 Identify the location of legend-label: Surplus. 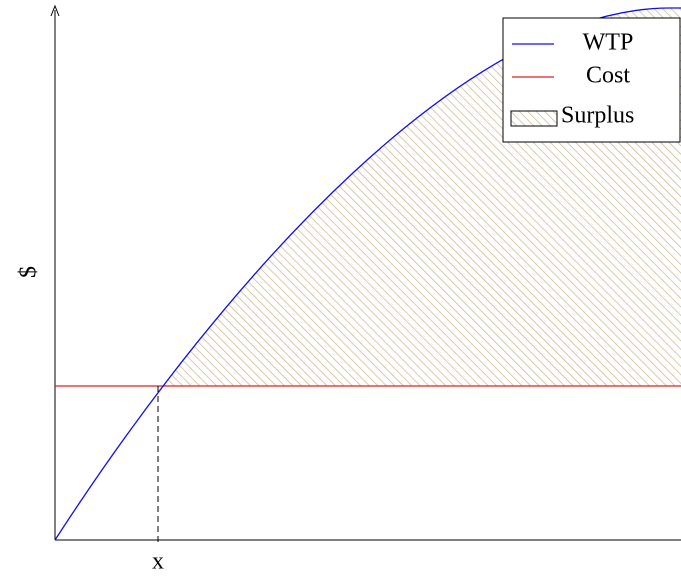
(597, 116).